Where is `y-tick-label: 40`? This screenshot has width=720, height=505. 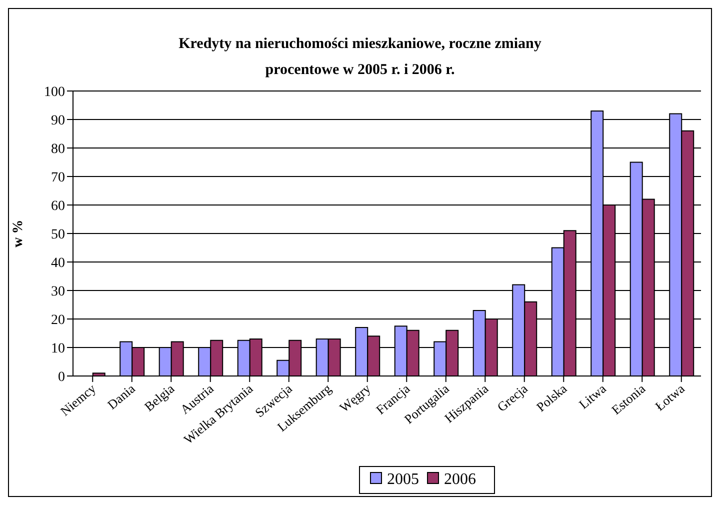
y-tick-label: 40 is located at coordinates (58, 263).